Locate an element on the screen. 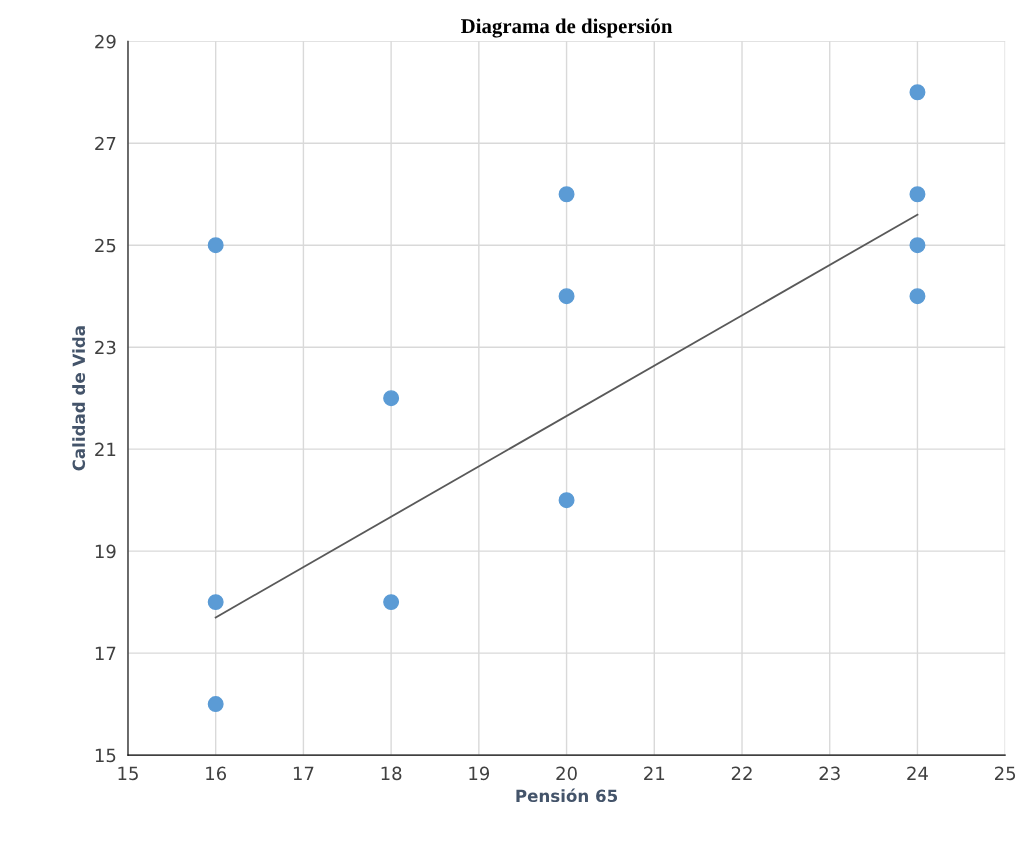 This screenshot has height=860, width=1032. x-tick-label: 20 is located at coordinates (566, 773).